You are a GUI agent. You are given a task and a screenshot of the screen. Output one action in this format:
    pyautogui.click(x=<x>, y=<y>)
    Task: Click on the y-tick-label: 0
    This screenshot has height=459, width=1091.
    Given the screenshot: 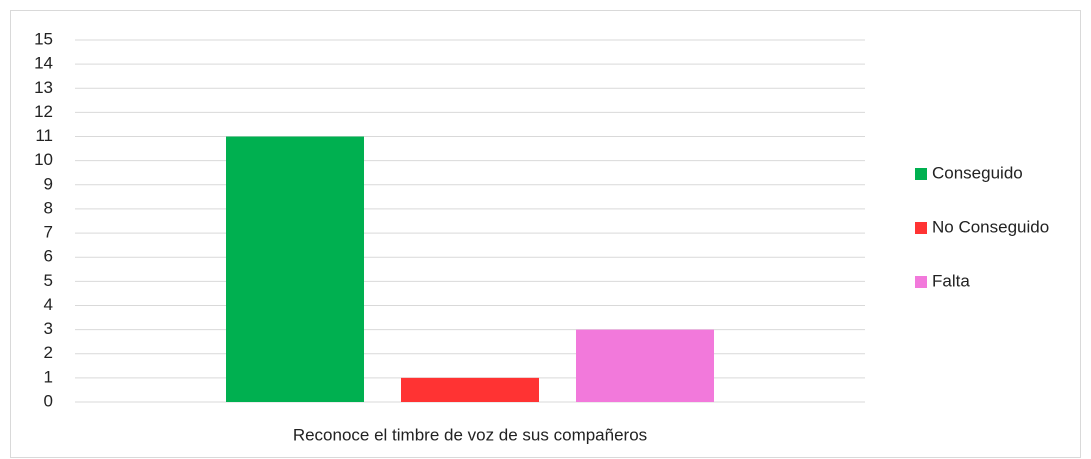 What is the action you would take?
    pyautogui.click(x=48, y=400)
    